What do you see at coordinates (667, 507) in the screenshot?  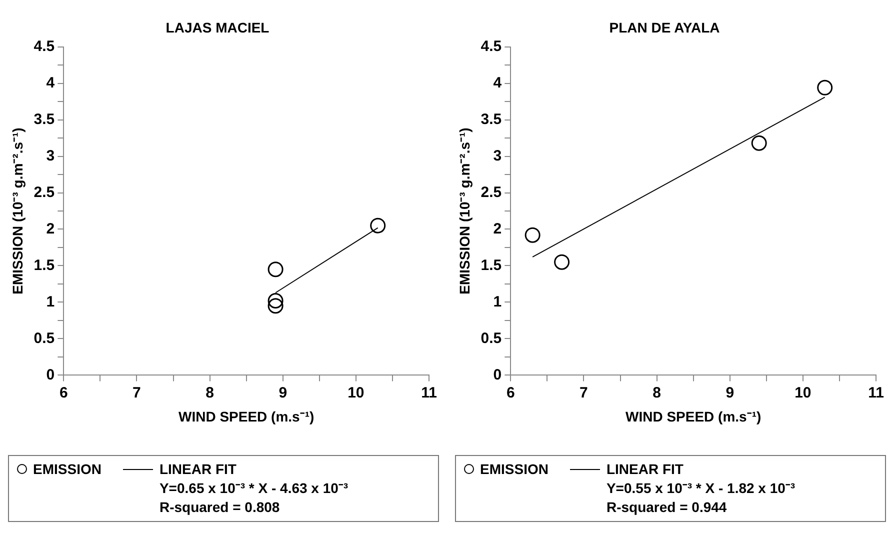 I see `text: R-squared = 0.944` at bounding box center [667, 507].